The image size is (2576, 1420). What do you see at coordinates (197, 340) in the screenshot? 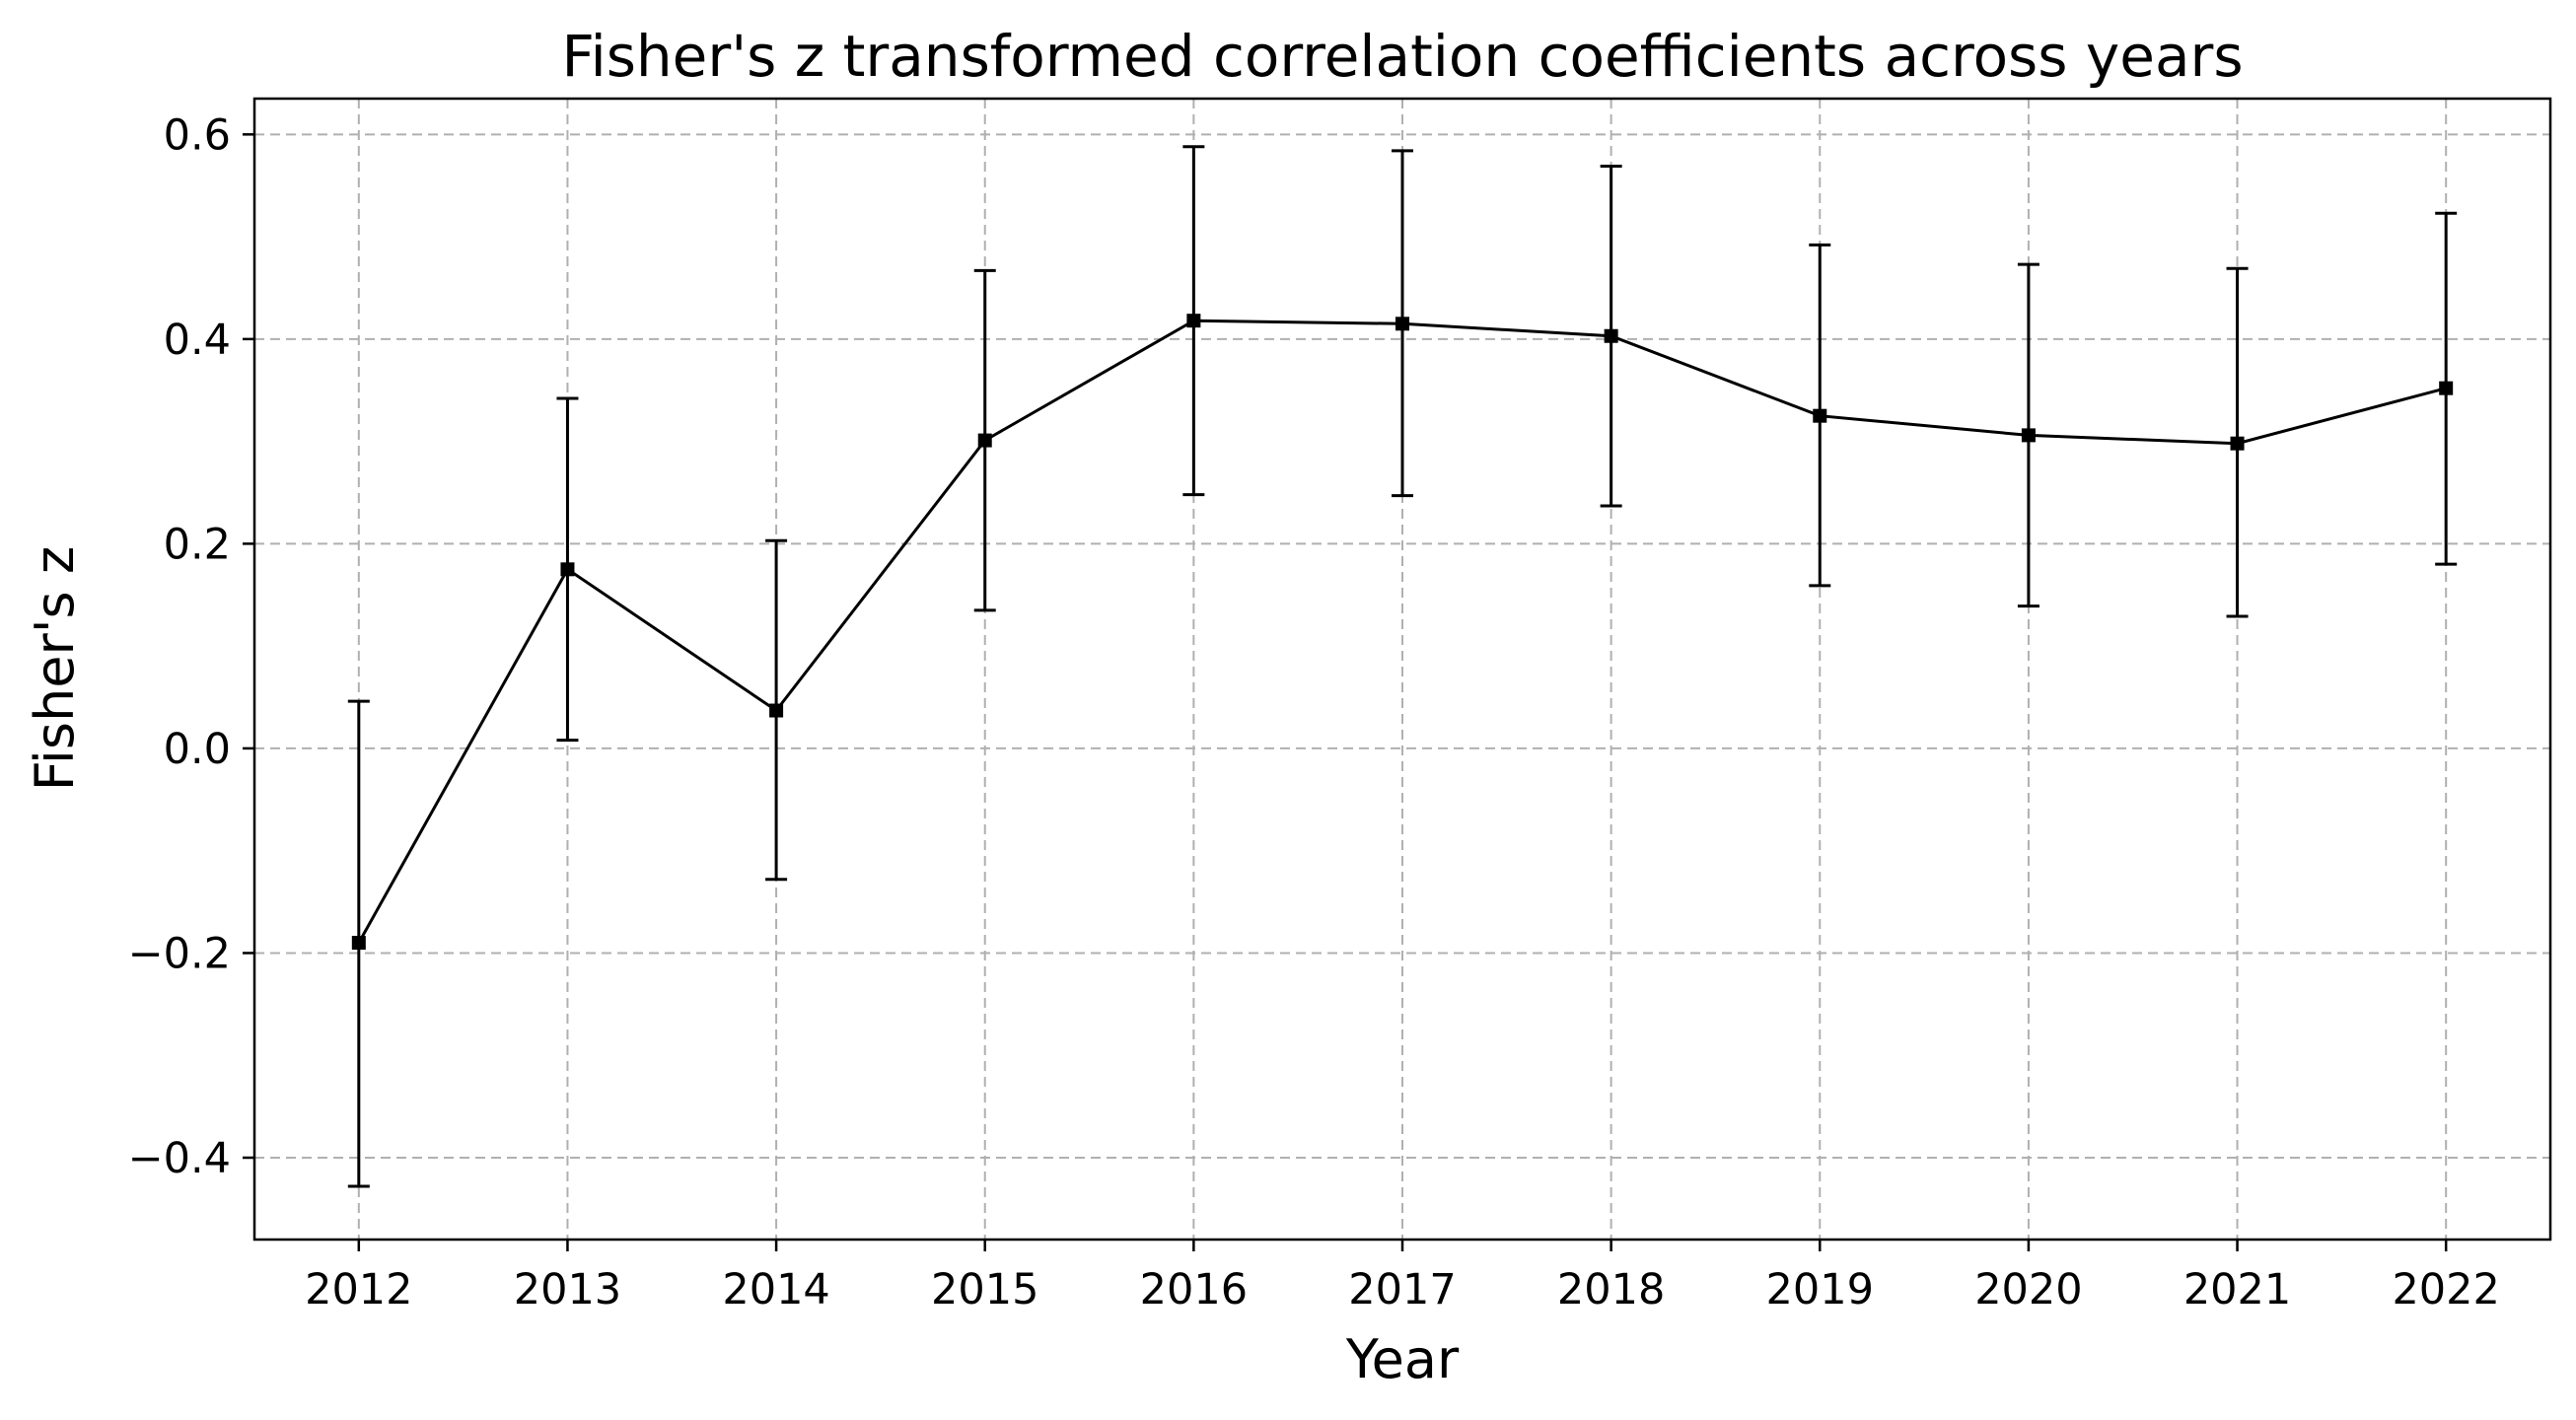
I see `y-tick-label: 0.4` at bounding box center [197, 340].